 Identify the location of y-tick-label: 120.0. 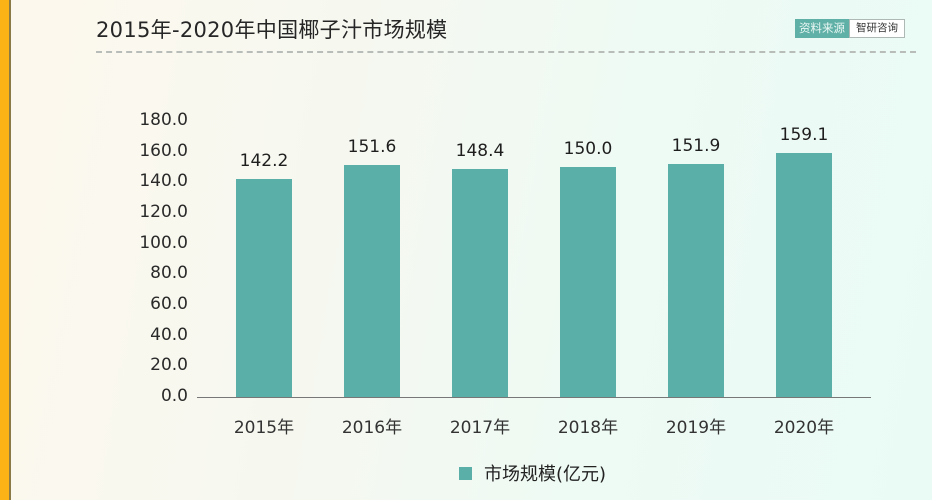
(163, 212).